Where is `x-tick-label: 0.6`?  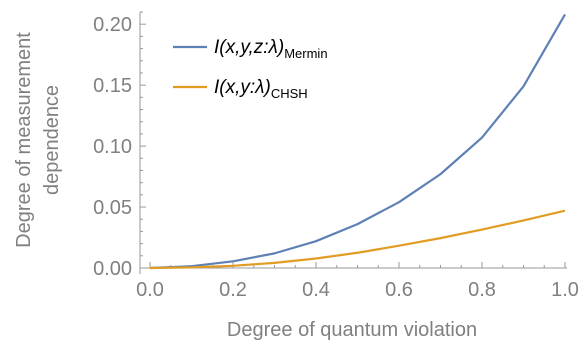
x-tick-label: 0.6 is located at coordinates (399, 290).